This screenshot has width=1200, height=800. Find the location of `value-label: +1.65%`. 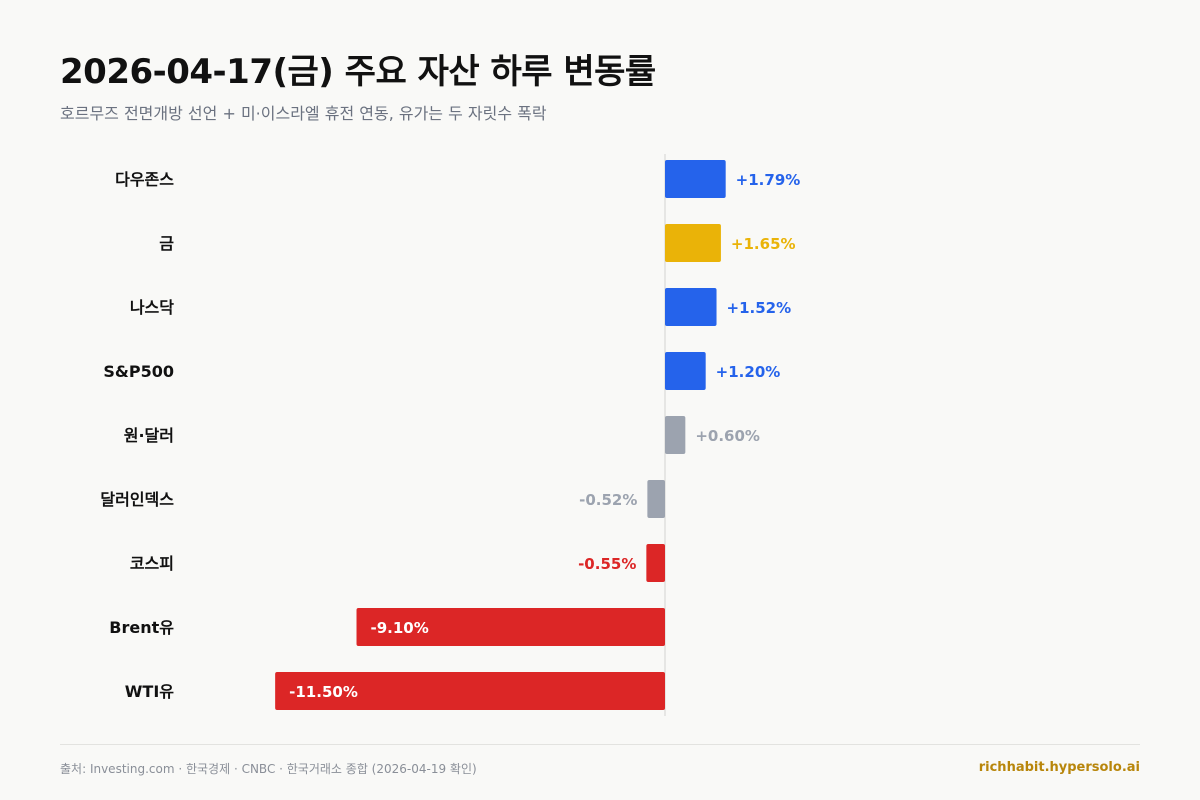

value-label: +1.65% is located at coordinates (763, 244).